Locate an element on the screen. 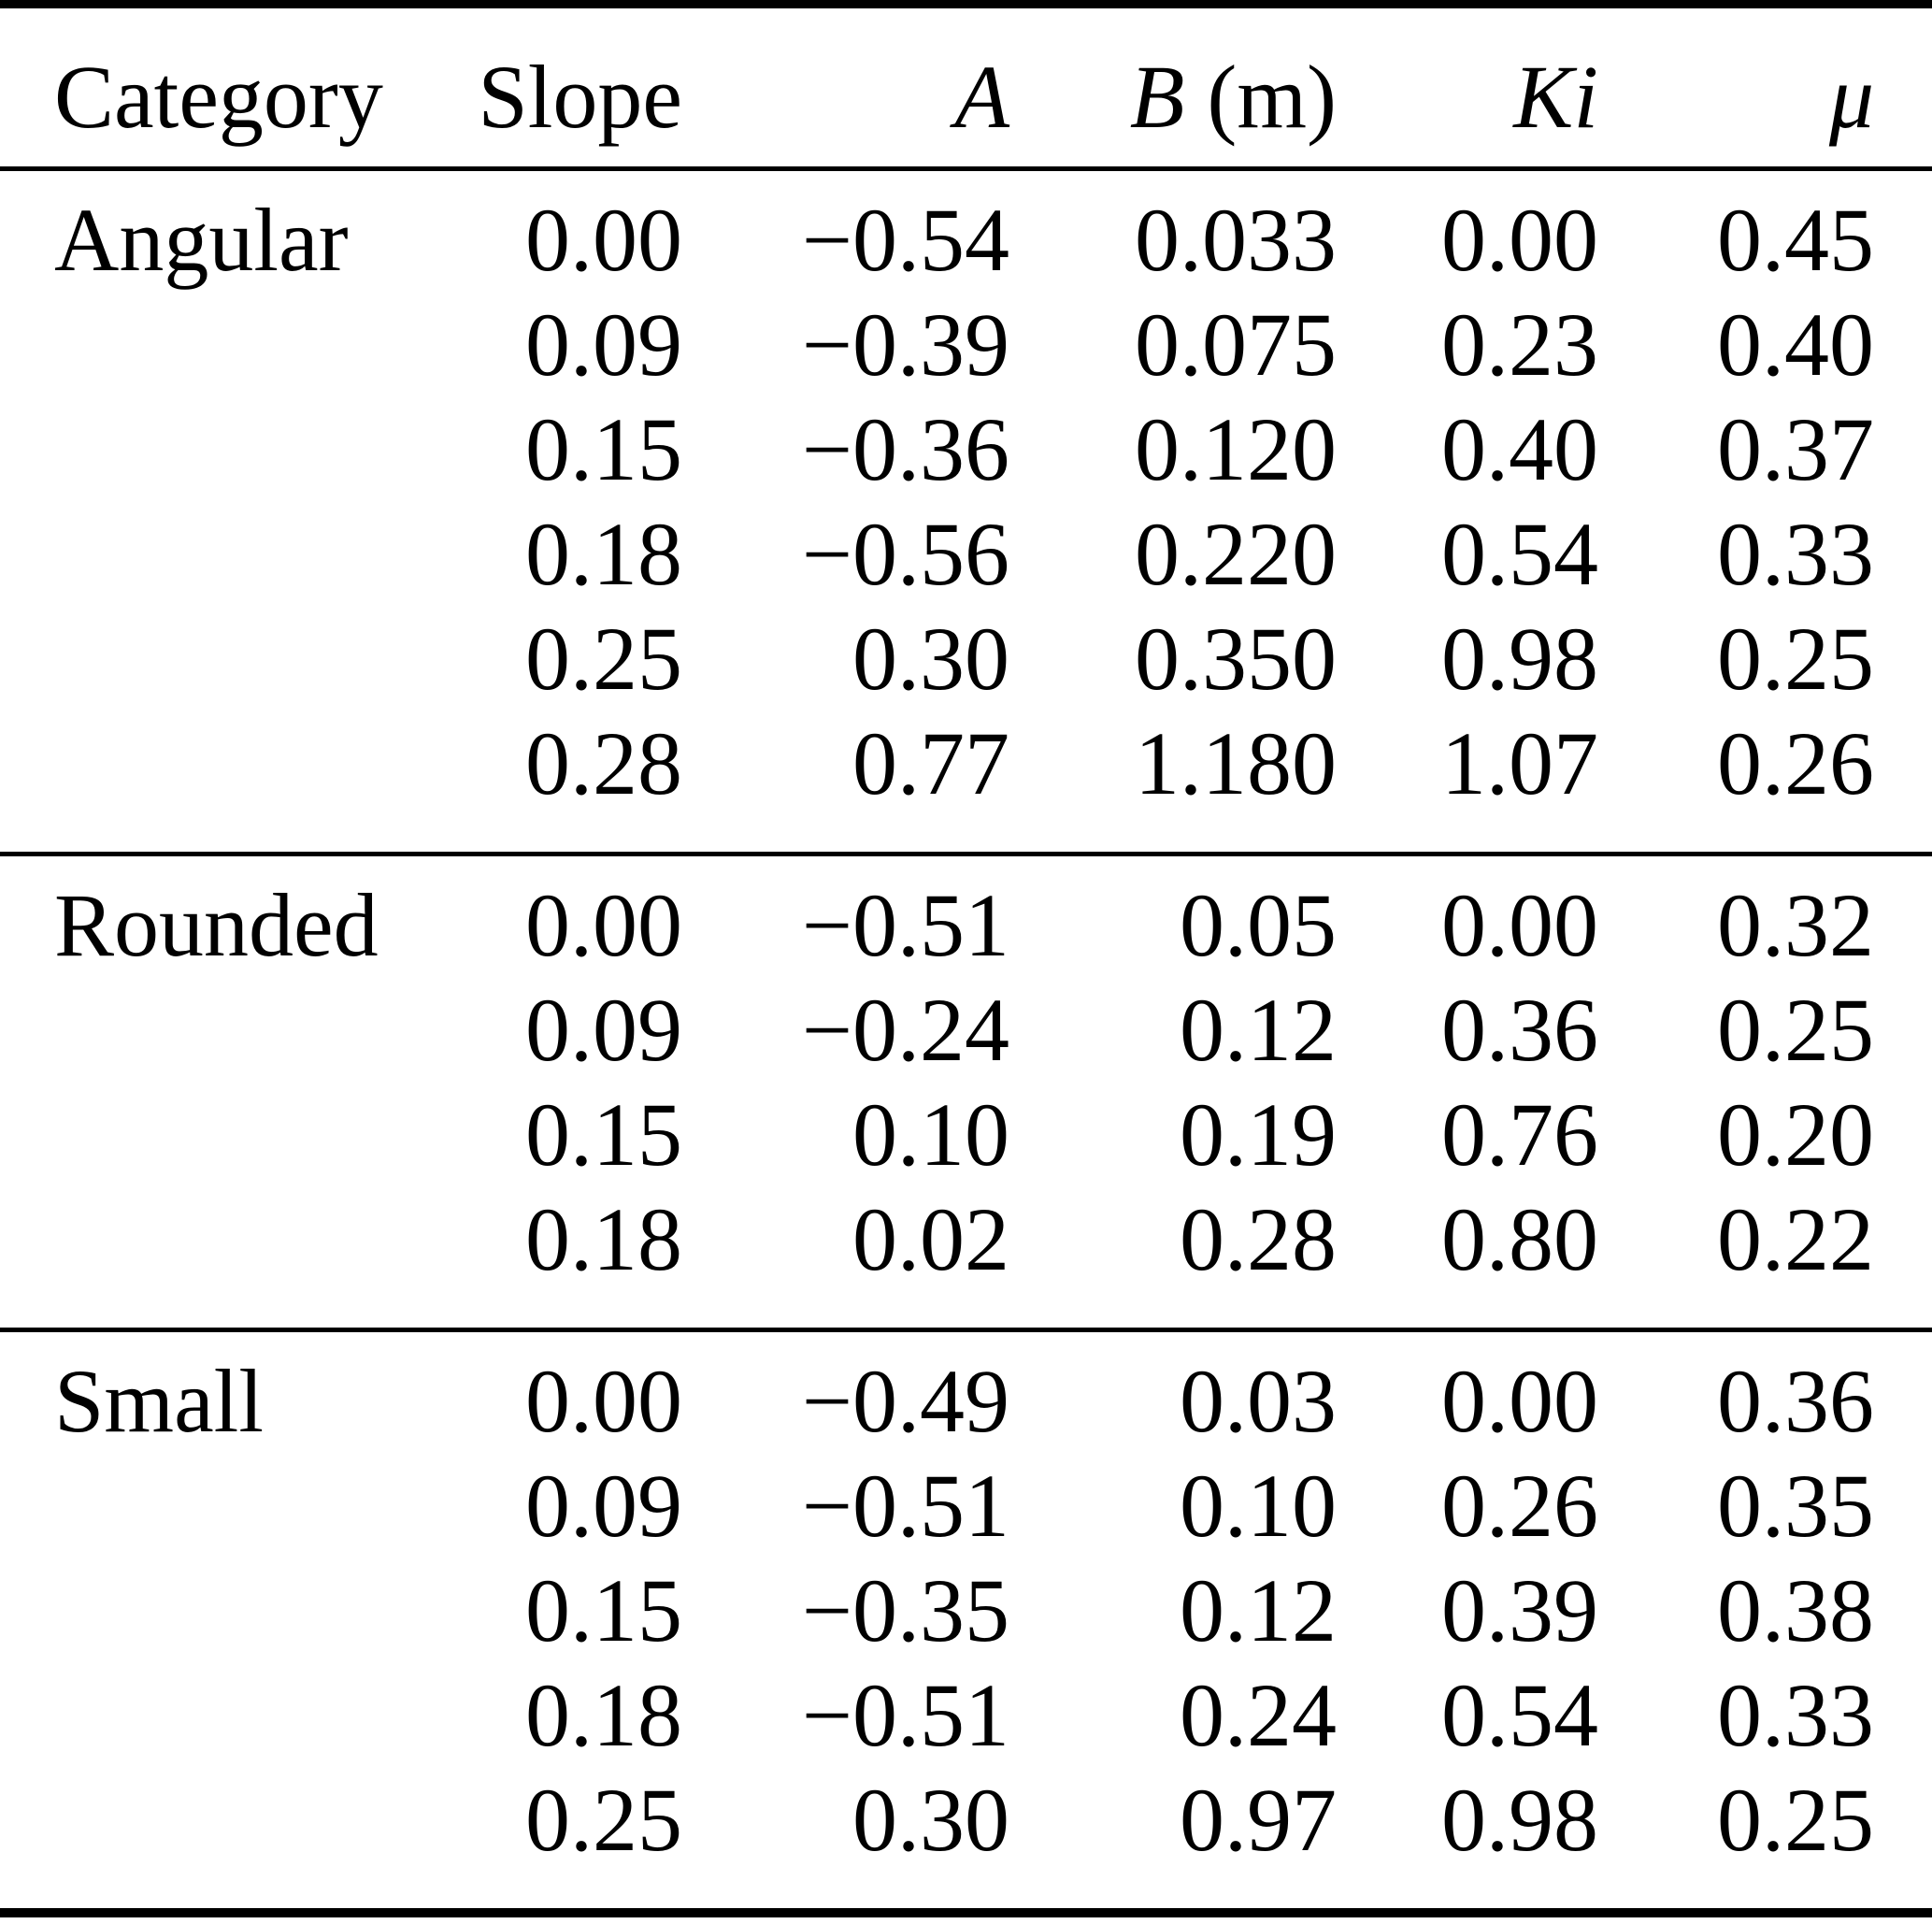 This screenshot has width=1932, height=1924. cell-ki: 0.39 is located at coordinates (1519, 1610).